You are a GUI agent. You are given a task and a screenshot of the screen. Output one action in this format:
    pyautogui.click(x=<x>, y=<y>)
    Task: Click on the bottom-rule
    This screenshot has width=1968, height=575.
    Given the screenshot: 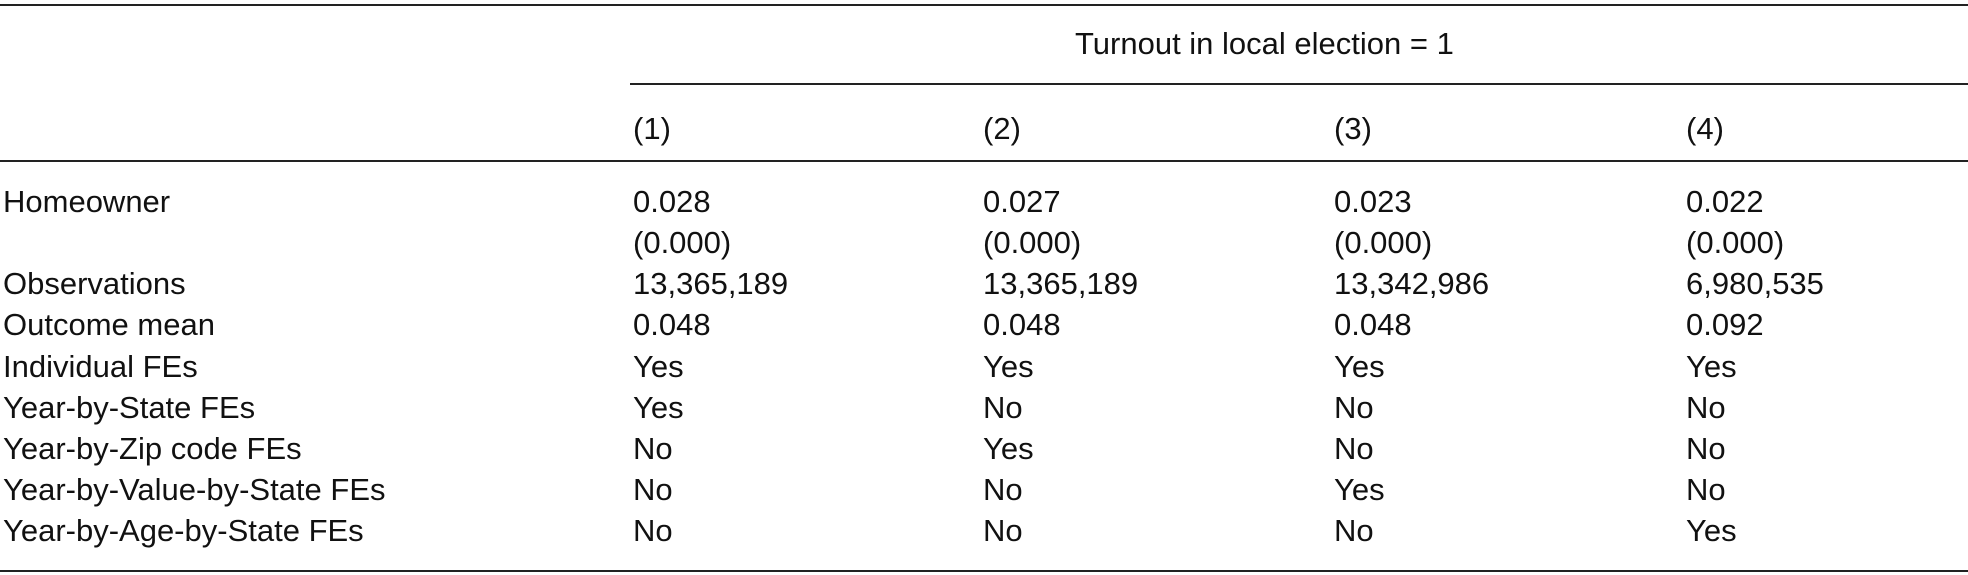 What is the action you would take?
    pyautogui.click(x=984, y=571)
    